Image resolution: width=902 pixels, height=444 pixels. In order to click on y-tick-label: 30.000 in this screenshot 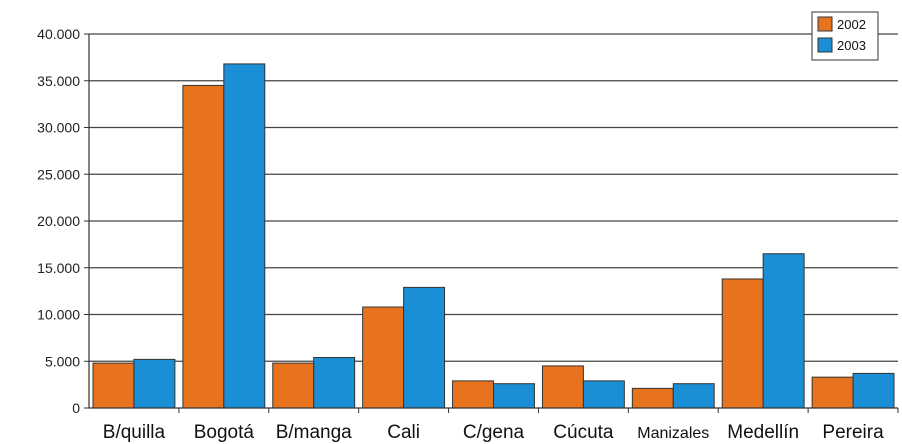, I will do `click(58, 128)`.